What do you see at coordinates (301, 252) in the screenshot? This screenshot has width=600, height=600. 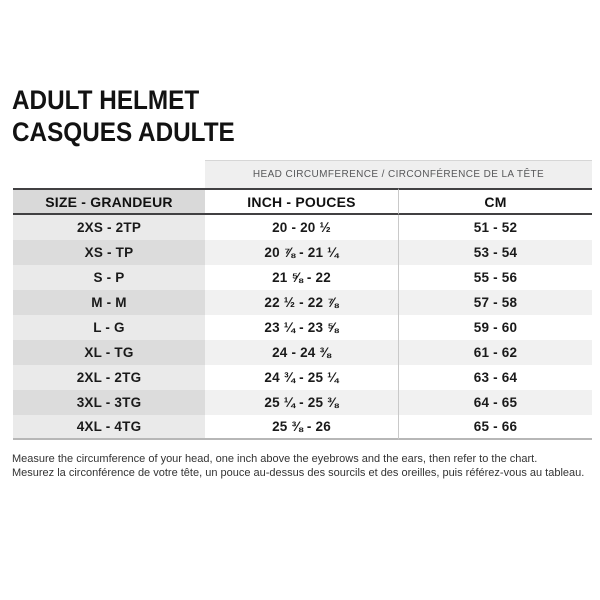 I see `inch-cell: 20 ⅞ - 21 ¼` at bounding box center [301, 252].